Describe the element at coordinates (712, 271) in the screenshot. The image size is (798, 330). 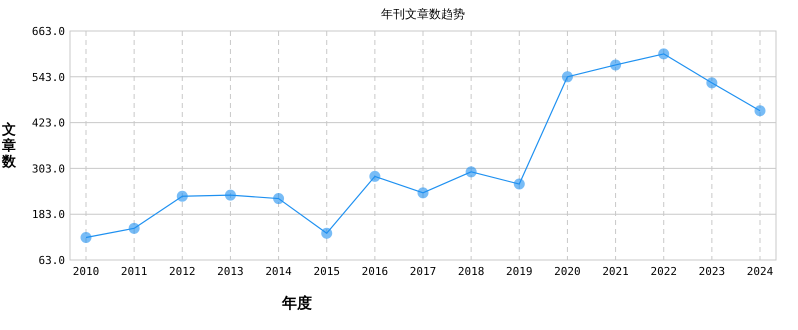
I see `x-tick-label: 2023` at that location.